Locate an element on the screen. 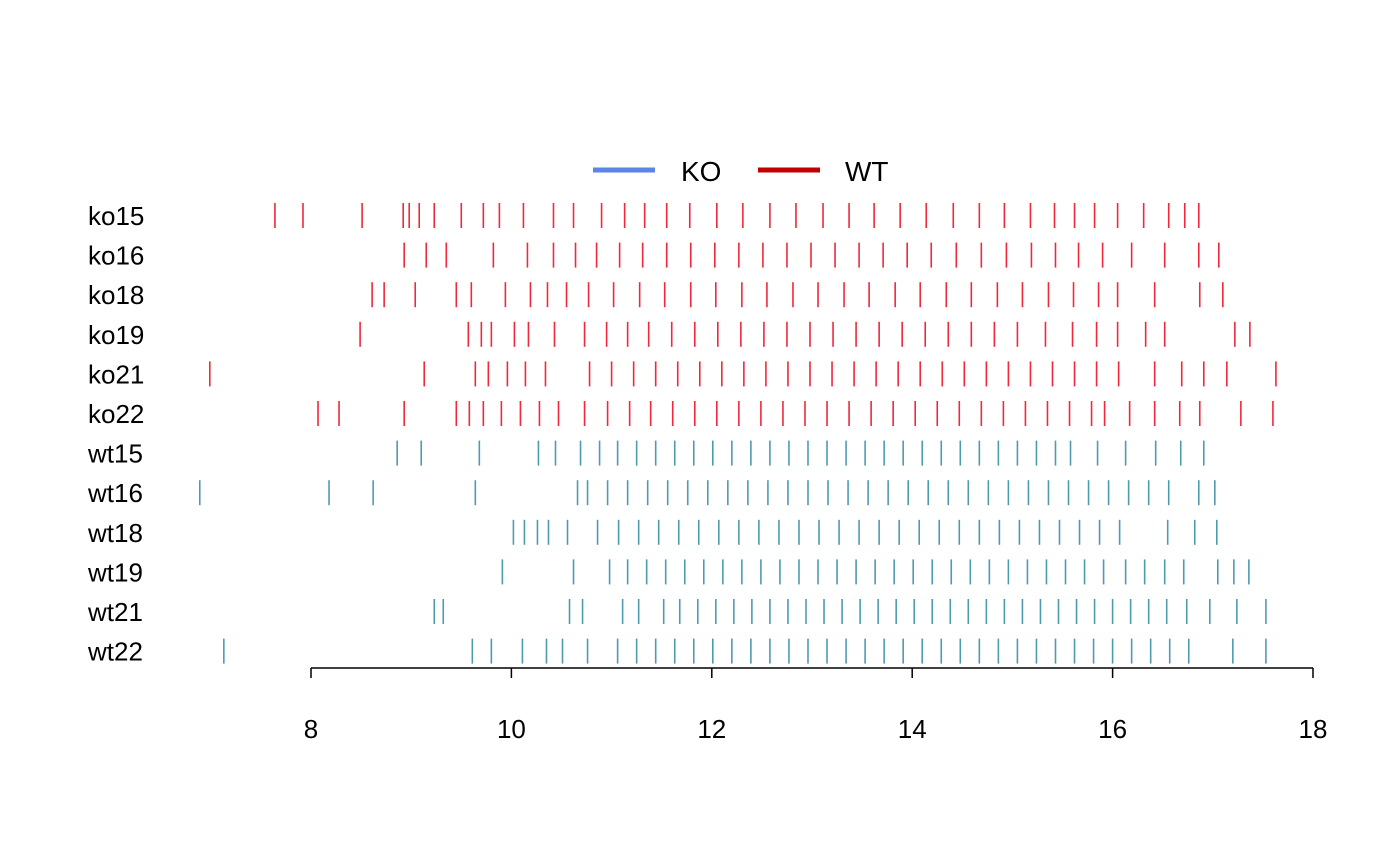 The image size is (1400, 865). rug-row-ko19: ko19 is located at coordinates (669, 335).